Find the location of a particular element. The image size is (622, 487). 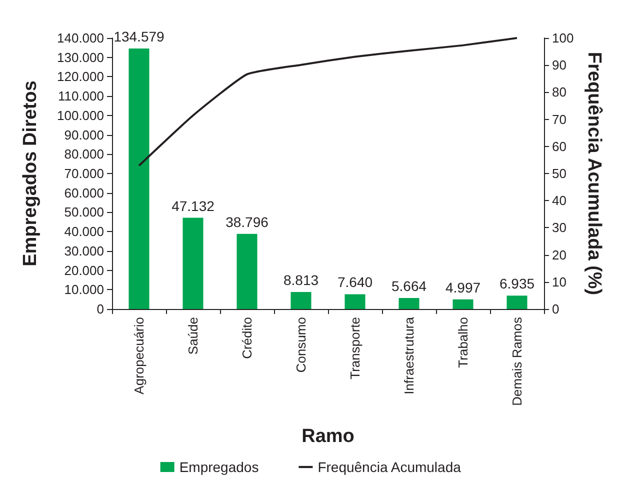

y2-tick-label: 80 is located at coordinates (559, 92).